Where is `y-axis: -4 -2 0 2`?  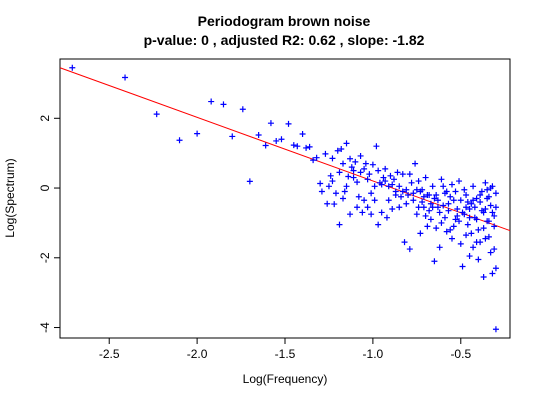
y-axis: -4 -2 0 2 is located at coordinates (49, 224).